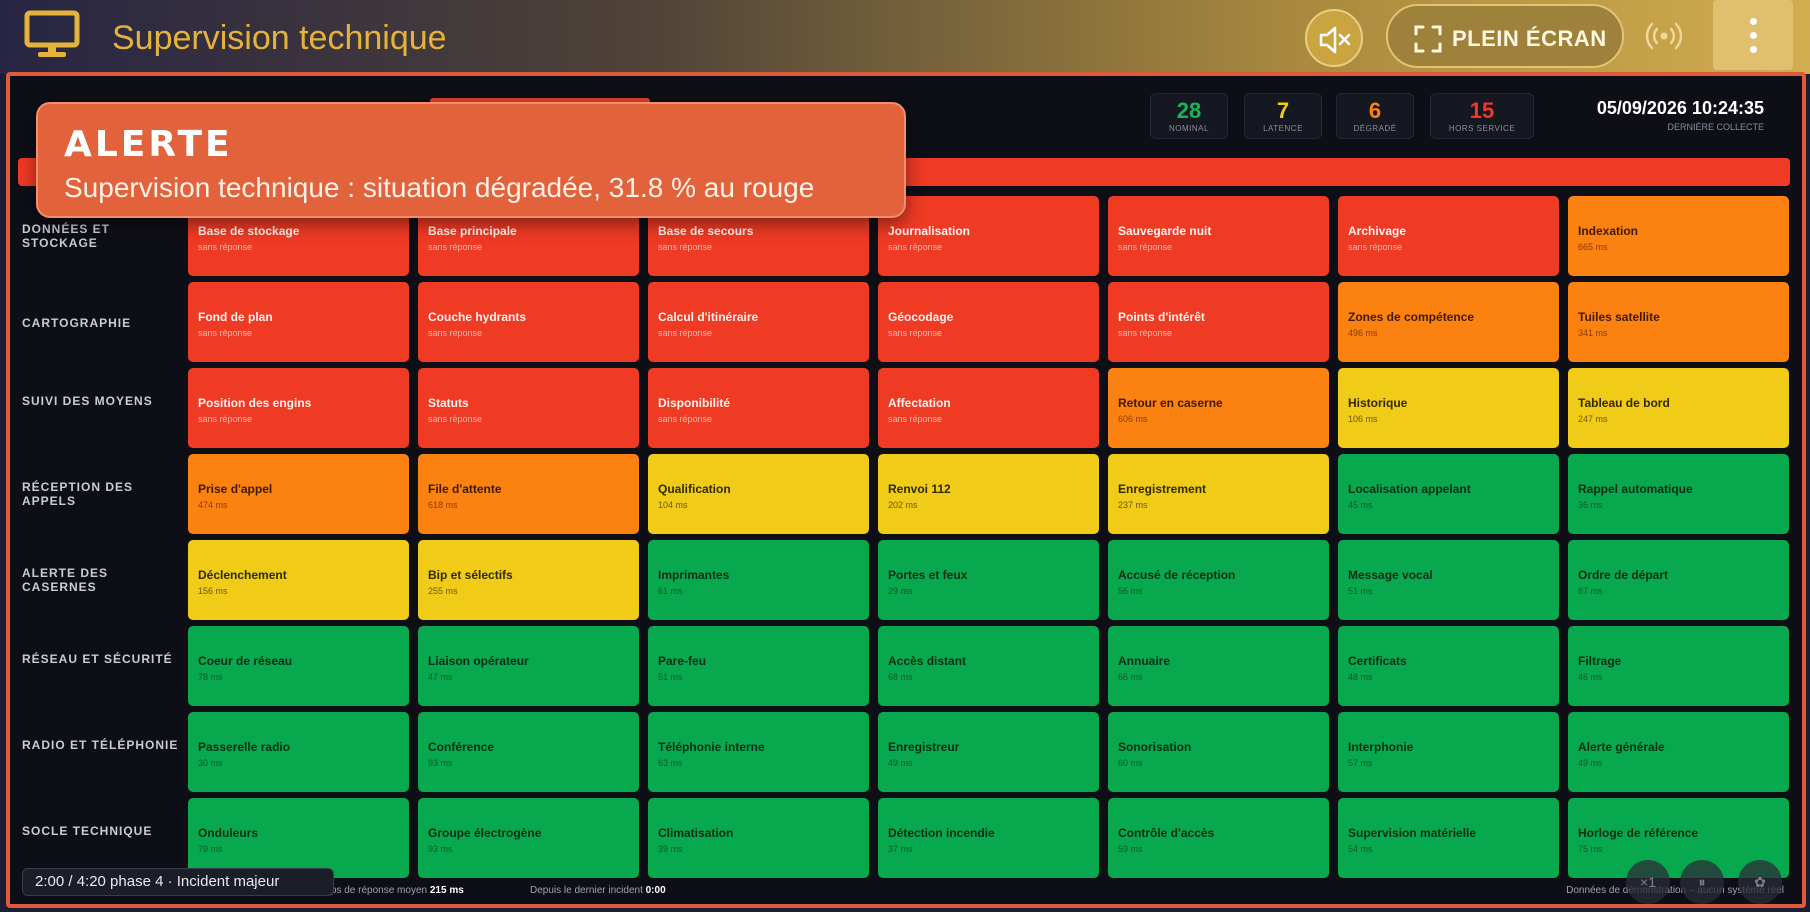  What do you see at coordinates (711, 747) in the screenshot?
I see `service-name: Téléphonie interne` at bounding box center [711, 747].